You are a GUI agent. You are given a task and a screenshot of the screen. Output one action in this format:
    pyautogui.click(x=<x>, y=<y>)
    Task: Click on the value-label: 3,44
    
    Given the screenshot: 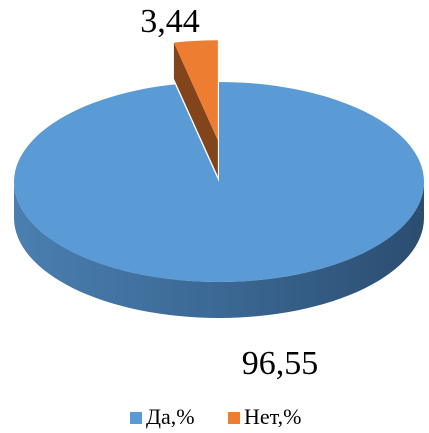 What is the action you would take?
    pyautogui.click(x=170, y=21)
    